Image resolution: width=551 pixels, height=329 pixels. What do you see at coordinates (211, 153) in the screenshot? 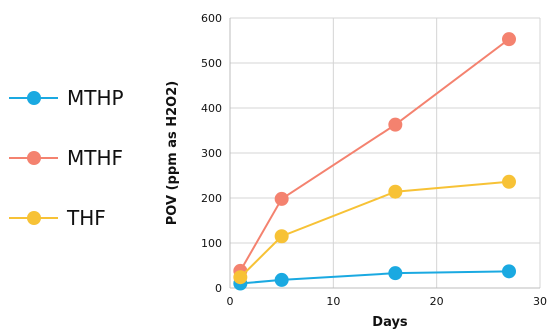
I see `y-tick-label: 300` at bounding box center [211, 153].